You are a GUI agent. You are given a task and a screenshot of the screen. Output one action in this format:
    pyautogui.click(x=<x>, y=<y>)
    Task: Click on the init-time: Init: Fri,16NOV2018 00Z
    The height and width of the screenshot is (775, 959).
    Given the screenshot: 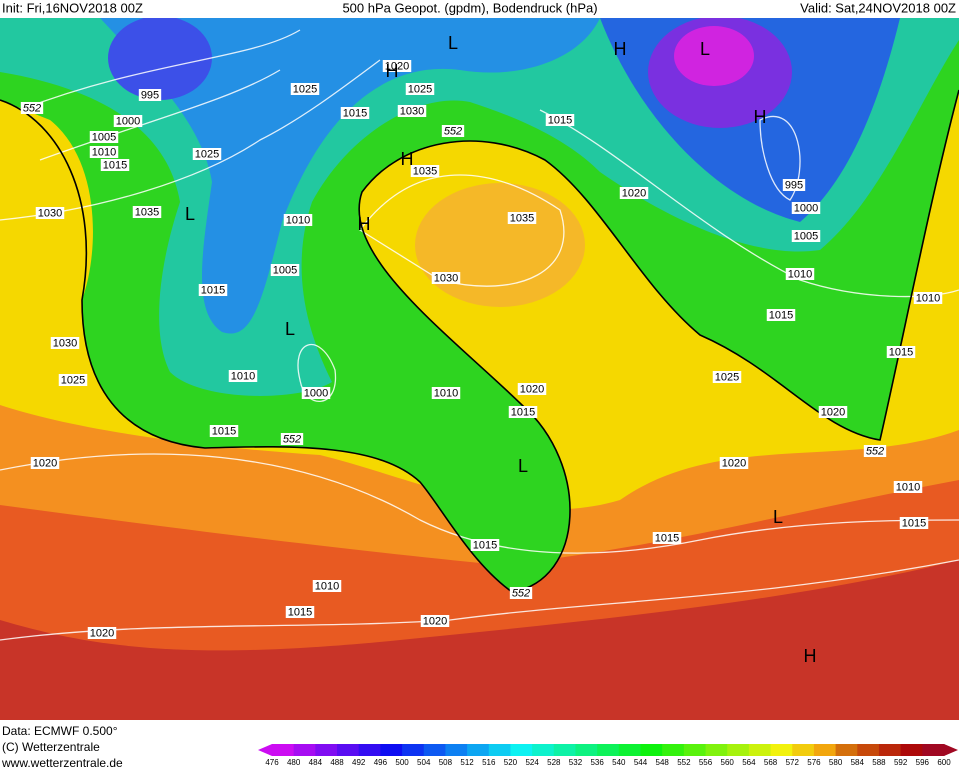 What is the action you would take?
    pyautogui.click(x=72, y=7)
    